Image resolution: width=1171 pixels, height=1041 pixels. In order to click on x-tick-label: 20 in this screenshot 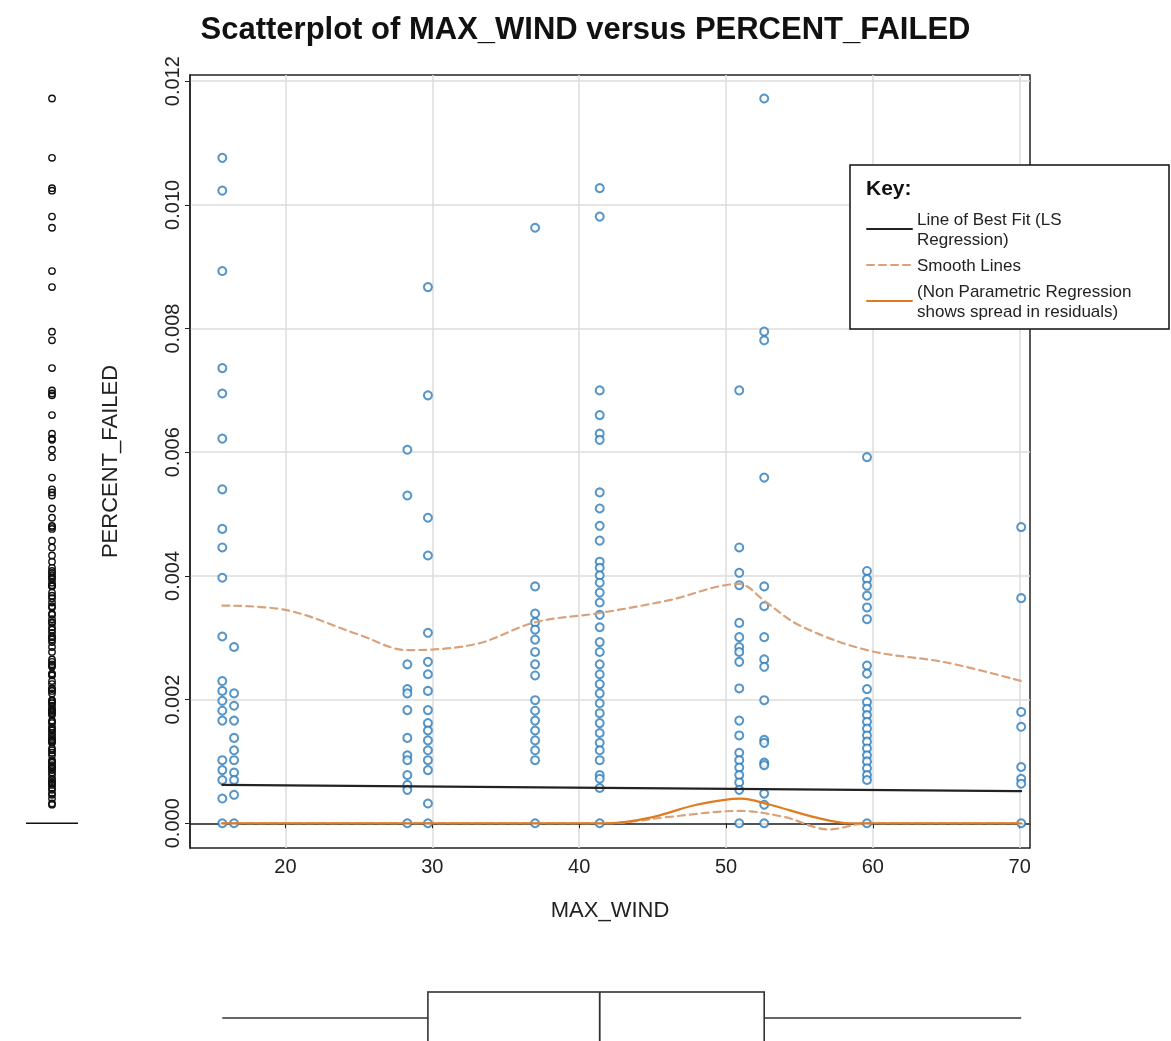, I will do `click(285, 866)`.